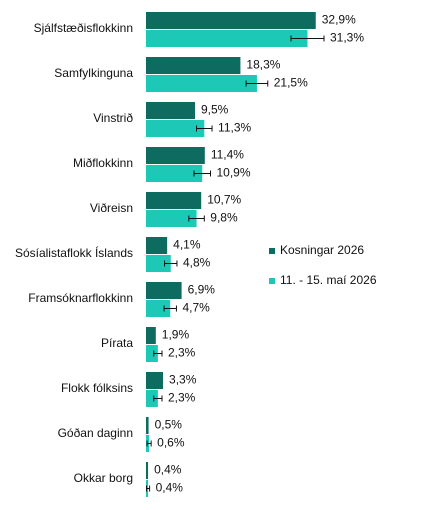 The width and height of the screenshot is (442, 510). What do you see at coordinates (103, 478) in the screenshot?
I see `category-label: Okkar borg` at bounding box center [103, 478].